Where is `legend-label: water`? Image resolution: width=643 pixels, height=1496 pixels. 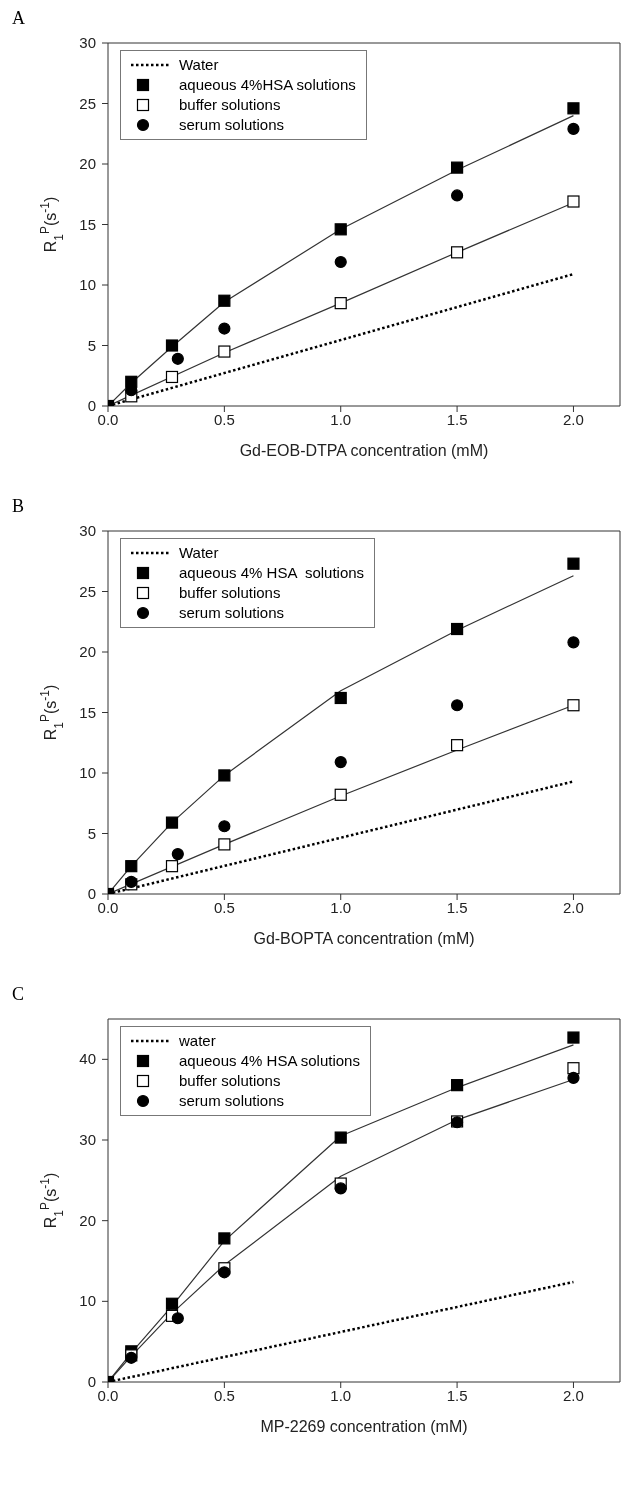 legend-label: water is located at coordinates (197, 1041).